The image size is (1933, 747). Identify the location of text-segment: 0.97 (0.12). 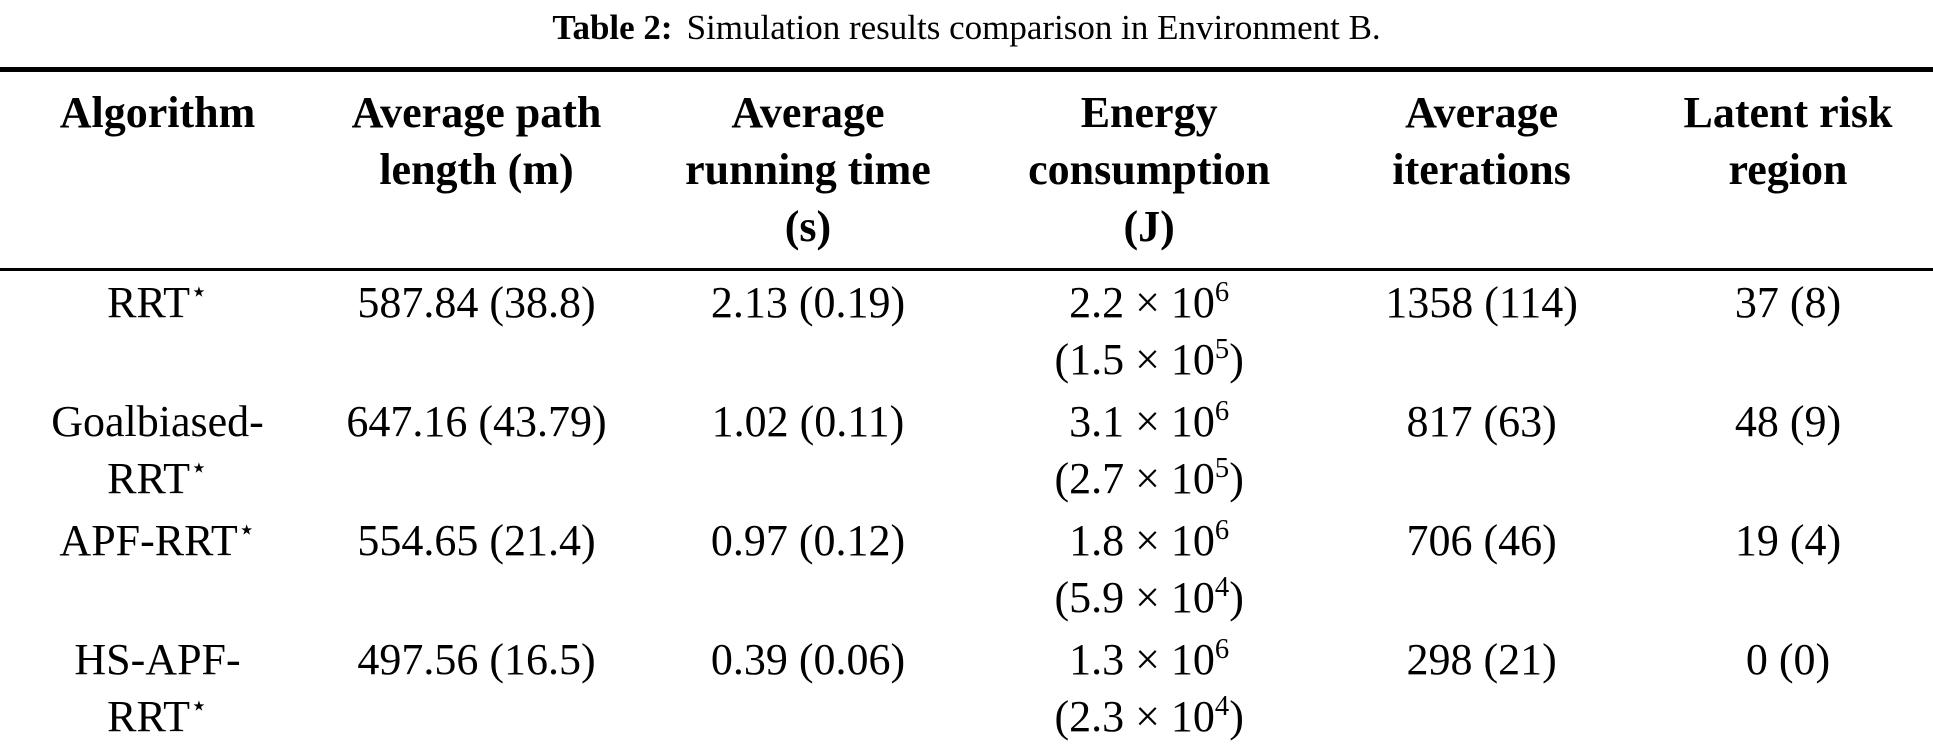
(808, 540).